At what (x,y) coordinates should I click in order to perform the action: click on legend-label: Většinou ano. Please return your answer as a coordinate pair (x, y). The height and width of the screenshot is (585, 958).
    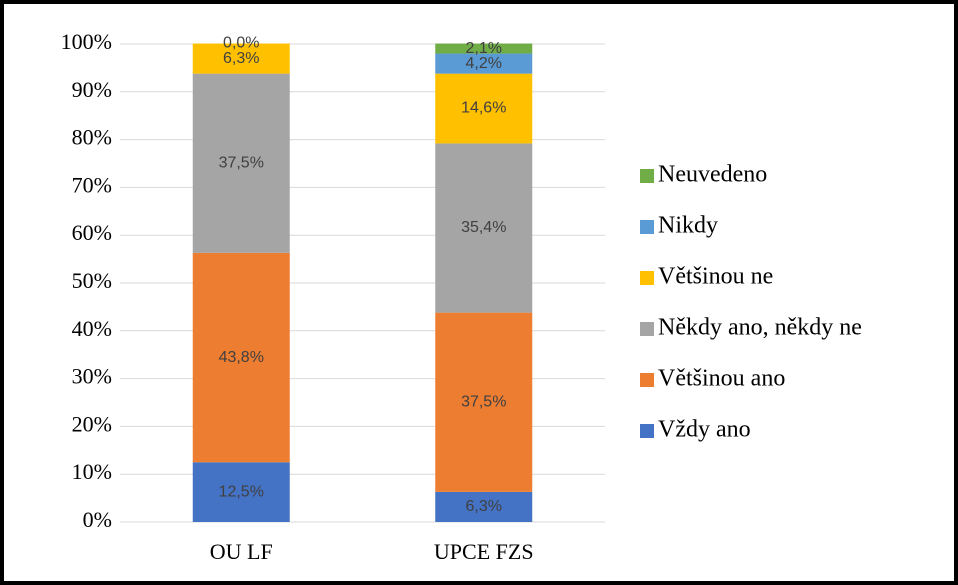
    Looking at the image, I should click on (721, 379).